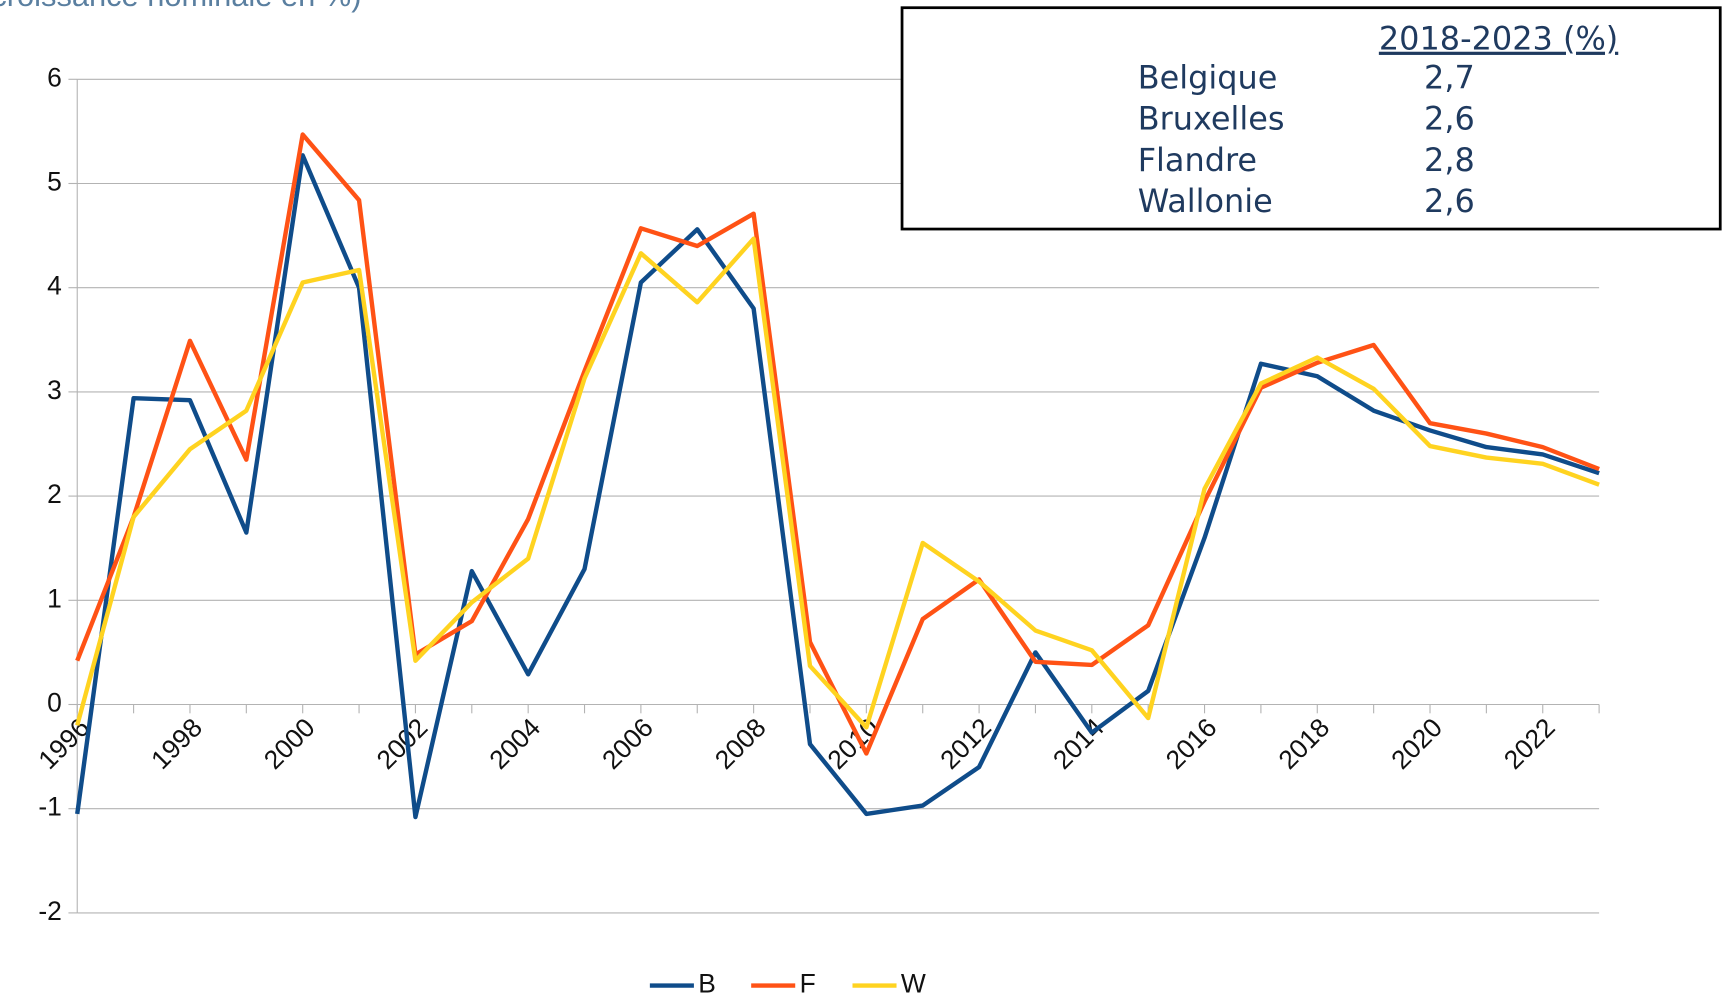  What do you see at coordinates (1211, 119) in the screenshot?
I see `table-row-label: Bruxelles` at bounding box center [1211, 119].